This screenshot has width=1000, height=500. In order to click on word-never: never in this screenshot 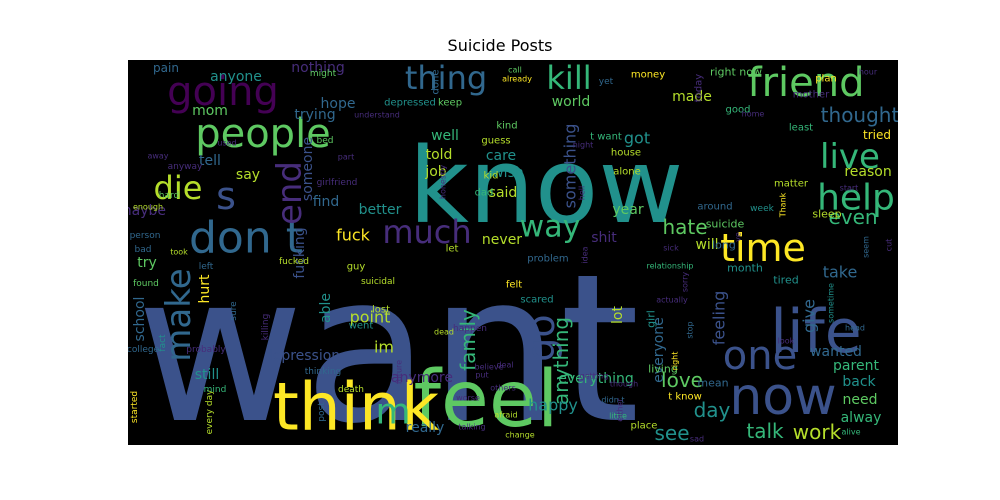, I will do `click(502, 240)`.